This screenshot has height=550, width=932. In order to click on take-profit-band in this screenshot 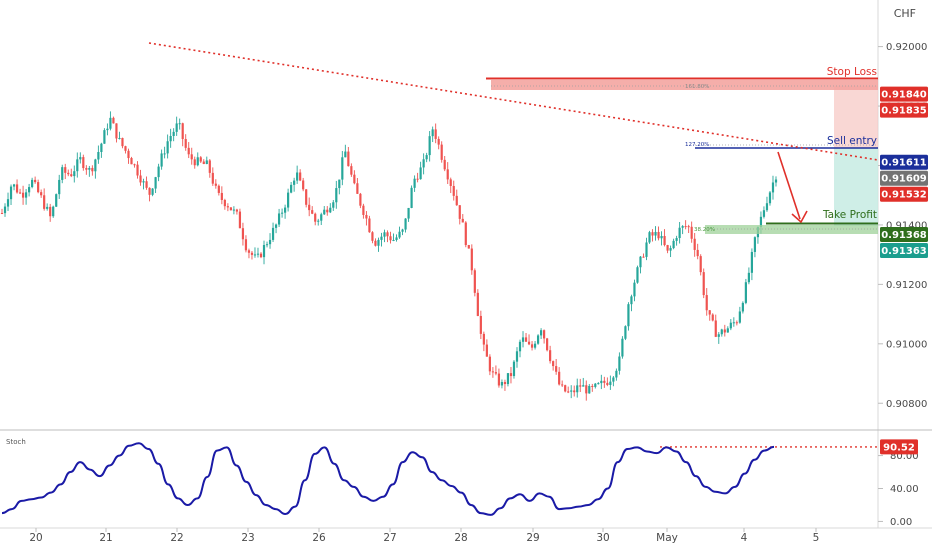, I will do `click(791, 229)`.